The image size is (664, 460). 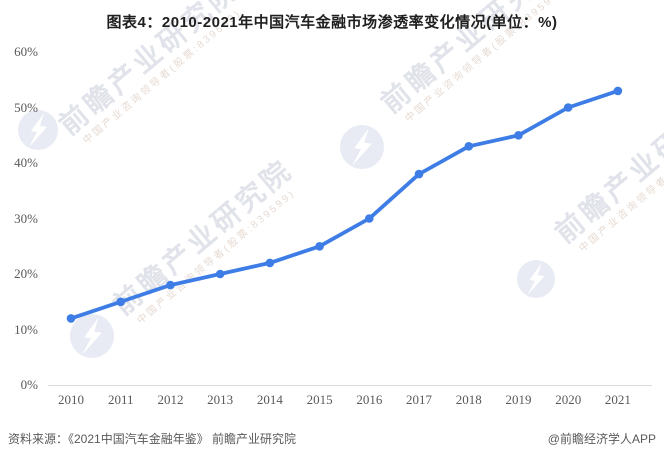 I want to click on credit-text: @前瞻经济学人APP, so click(x=601, y=439).